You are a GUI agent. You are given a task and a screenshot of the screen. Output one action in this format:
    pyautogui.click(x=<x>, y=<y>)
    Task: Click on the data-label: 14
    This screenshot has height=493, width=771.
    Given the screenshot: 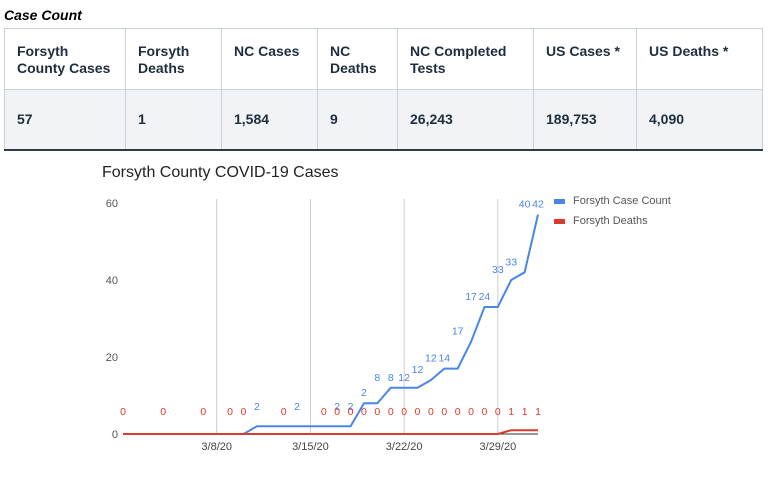 What is the action you would take?
    pyautogui.click(x=444, y=359)
    